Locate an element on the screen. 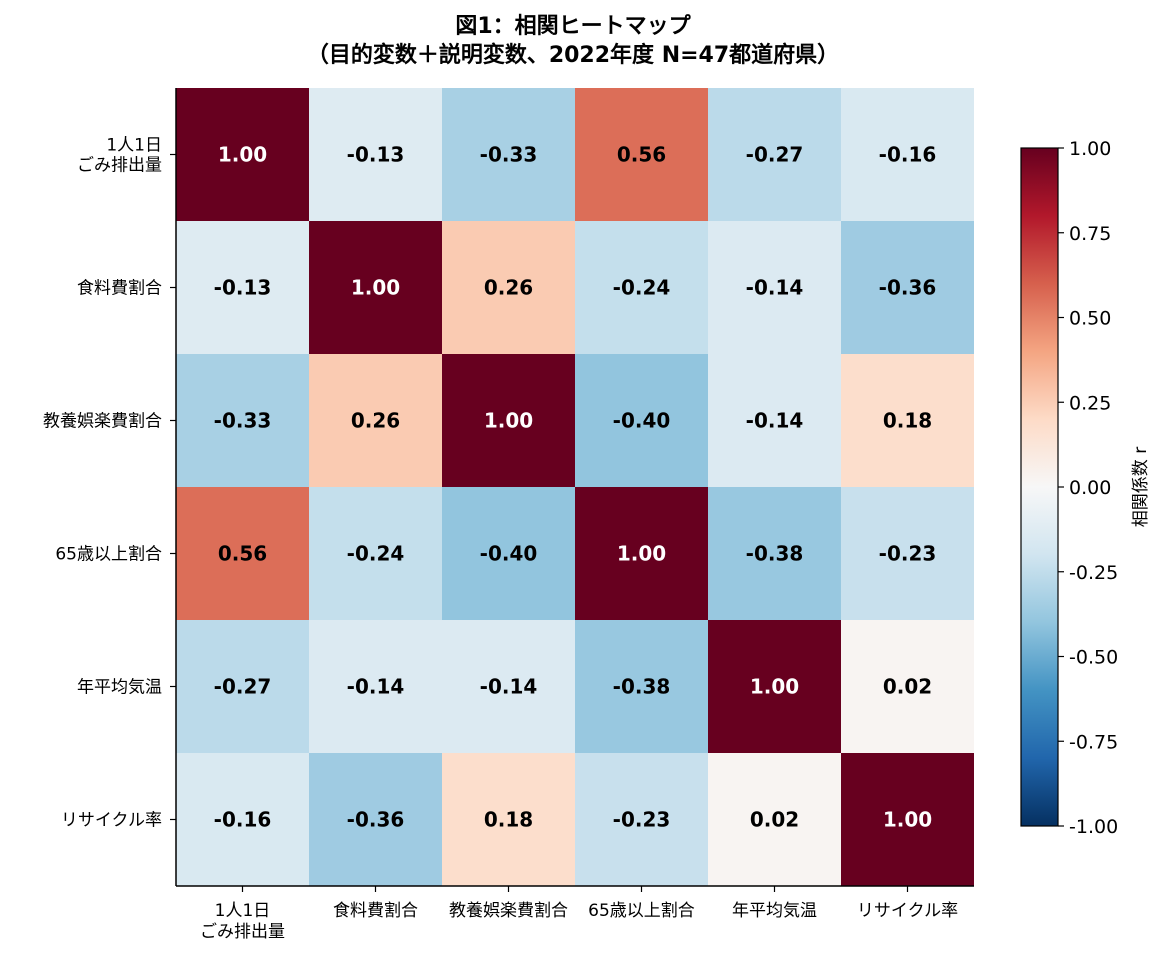  x-tick-label: 食料費割合 is located at coordinates (375, 911).